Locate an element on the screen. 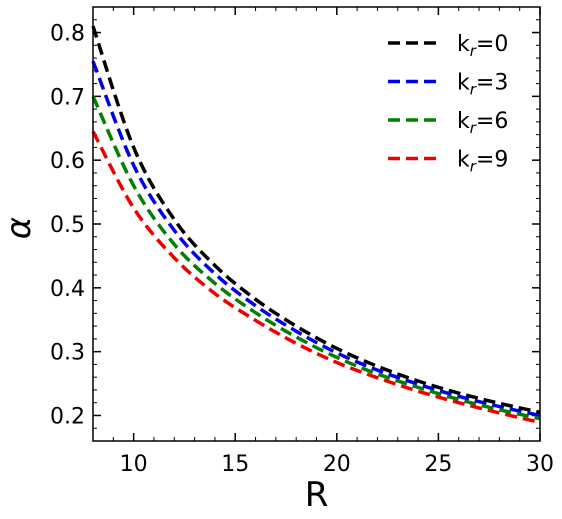  y-tick-label: 0.4 is located at coordinates (67, 289).